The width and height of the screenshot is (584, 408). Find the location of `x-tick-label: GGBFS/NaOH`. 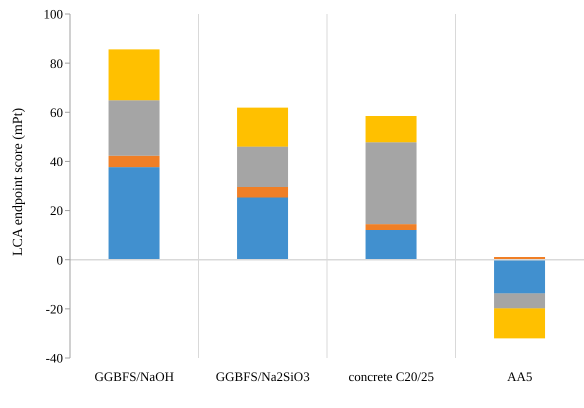

x-tick-label: GGBFS/NaOH is located at coordinates (134, 376).